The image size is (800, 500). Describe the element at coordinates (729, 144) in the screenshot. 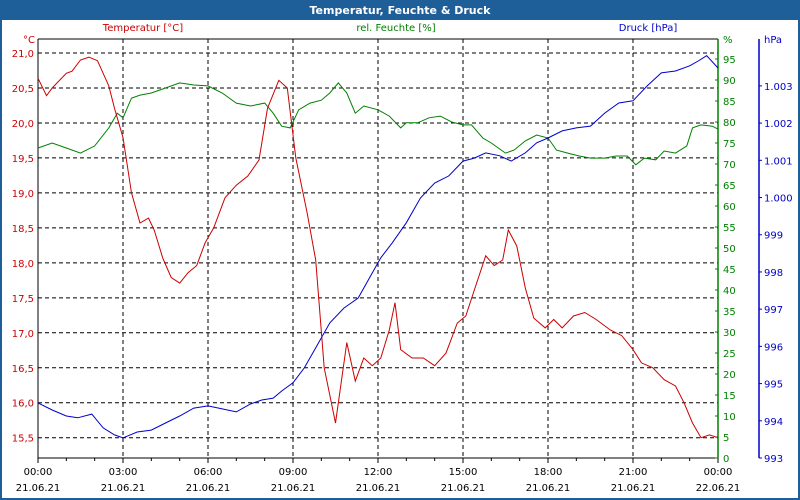

I see `humidity-tick-label: 75` at that location.